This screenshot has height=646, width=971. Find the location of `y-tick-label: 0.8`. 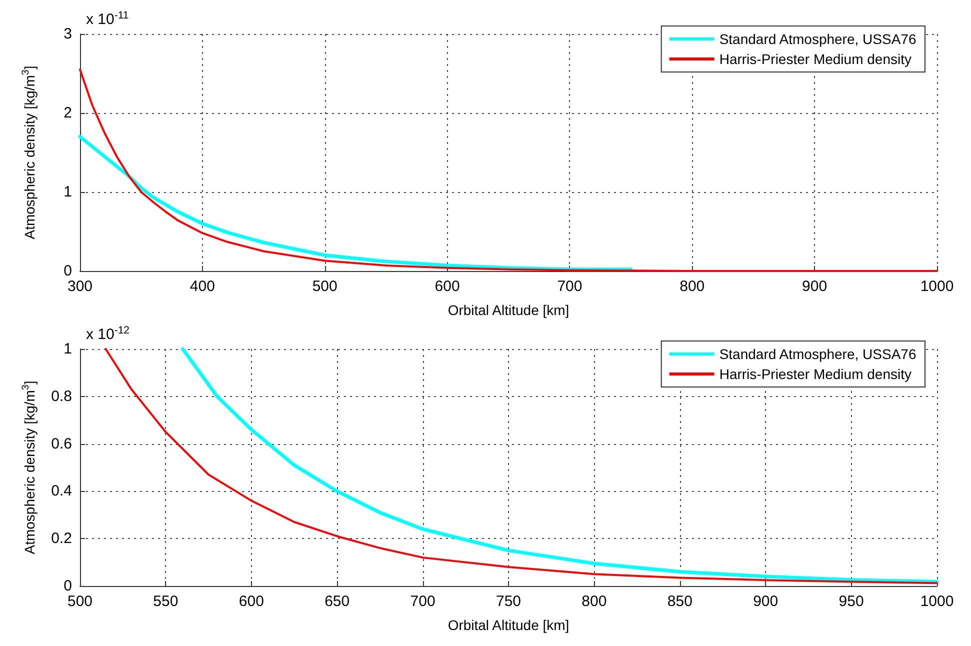

y-tick-label: 0.8 is located at coordinates (61, 396).